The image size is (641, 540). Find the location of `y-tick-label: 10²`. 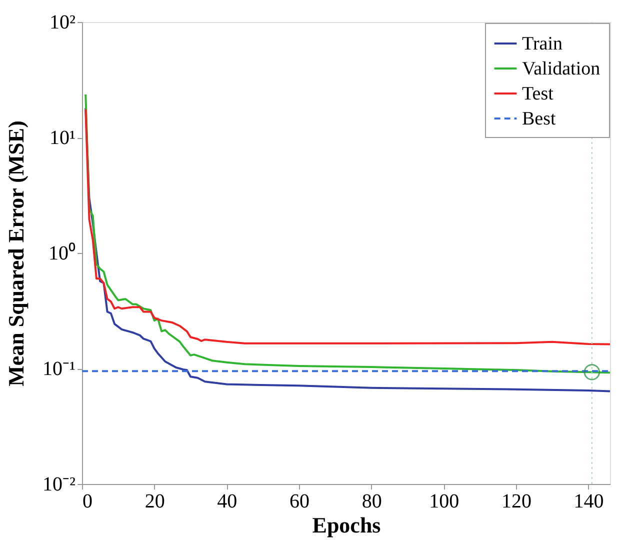

y-tick-label: 10² is located at coordinates (63, 23).